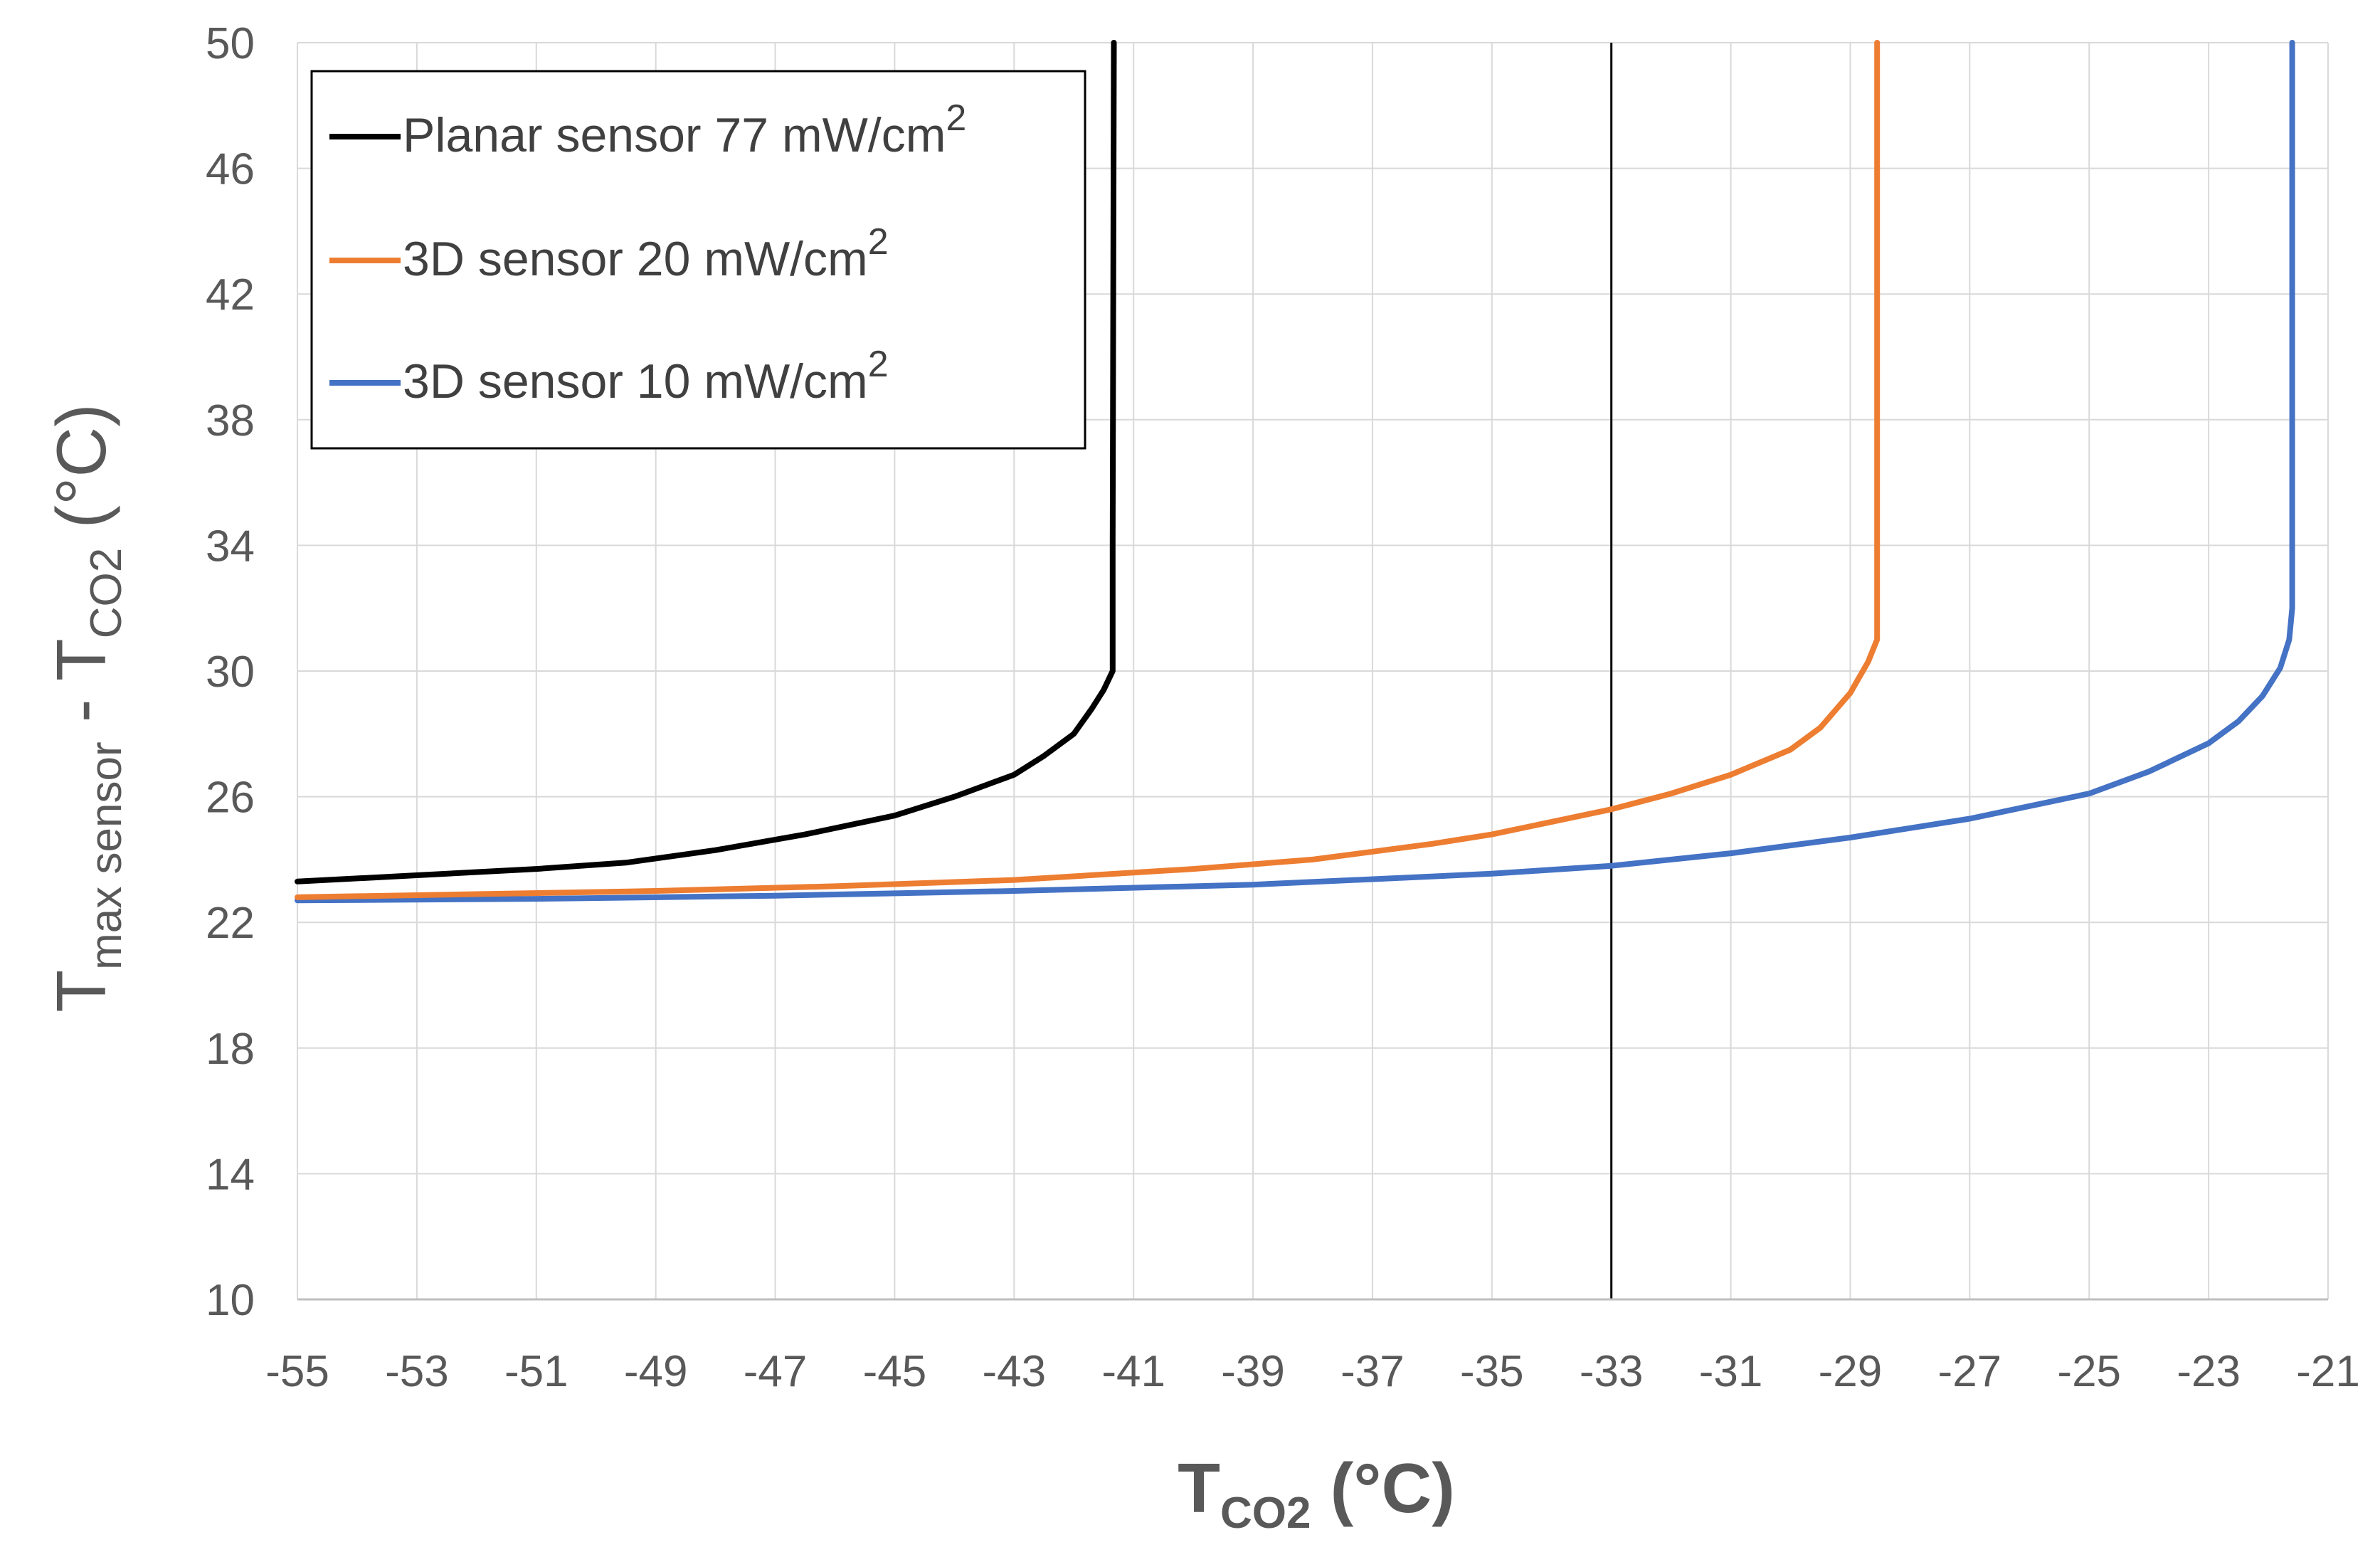 Image resolution: width=2380 pixels, height=1552 pixels. I want to click on x-tick-label: -31, so click(1731, 1371).